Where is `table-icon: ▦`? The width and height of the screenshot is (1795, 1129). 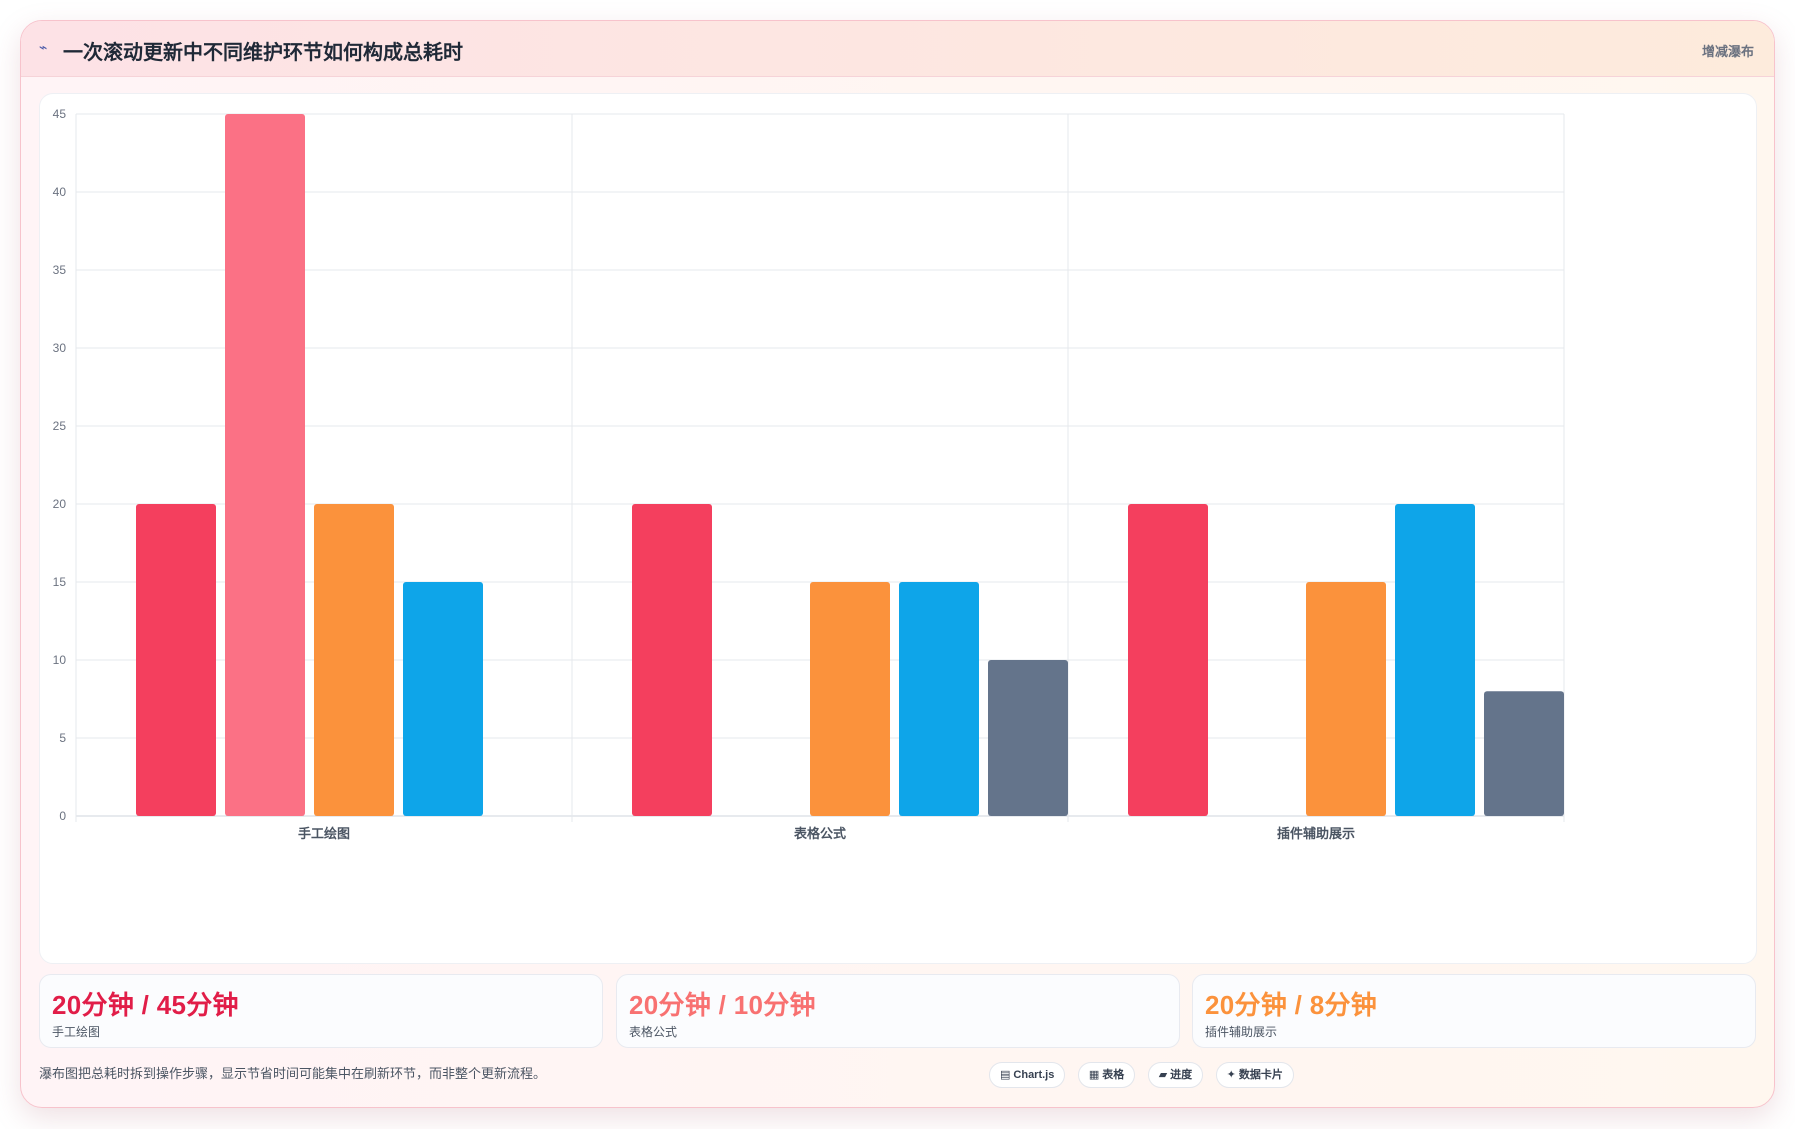 table-icon: ▦ is located at coordinates (1094, 1075).